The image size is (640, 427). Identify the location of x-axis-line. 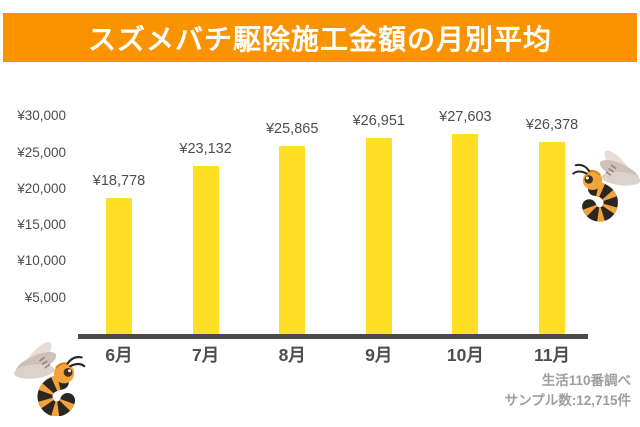
(333, 336).